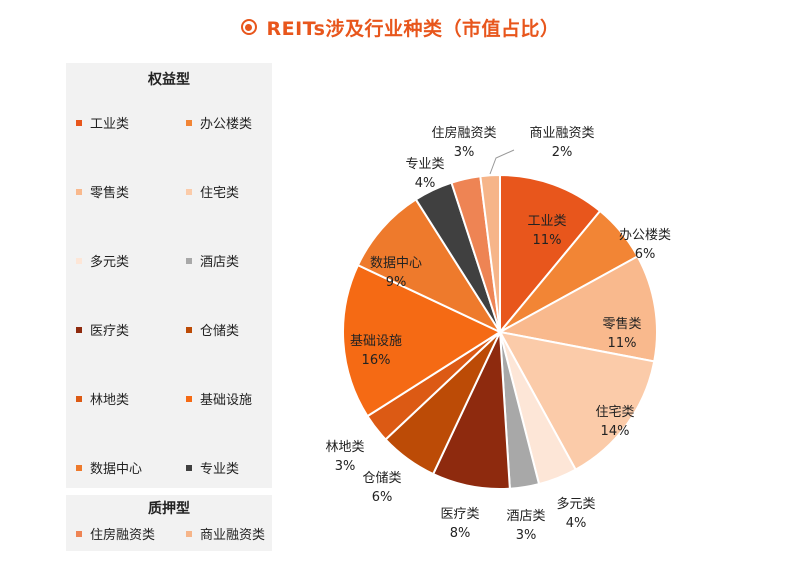  Describe the element at coordinates (546, 221) in the screenshot. I see `slice-category-label: 工业类` at that location.